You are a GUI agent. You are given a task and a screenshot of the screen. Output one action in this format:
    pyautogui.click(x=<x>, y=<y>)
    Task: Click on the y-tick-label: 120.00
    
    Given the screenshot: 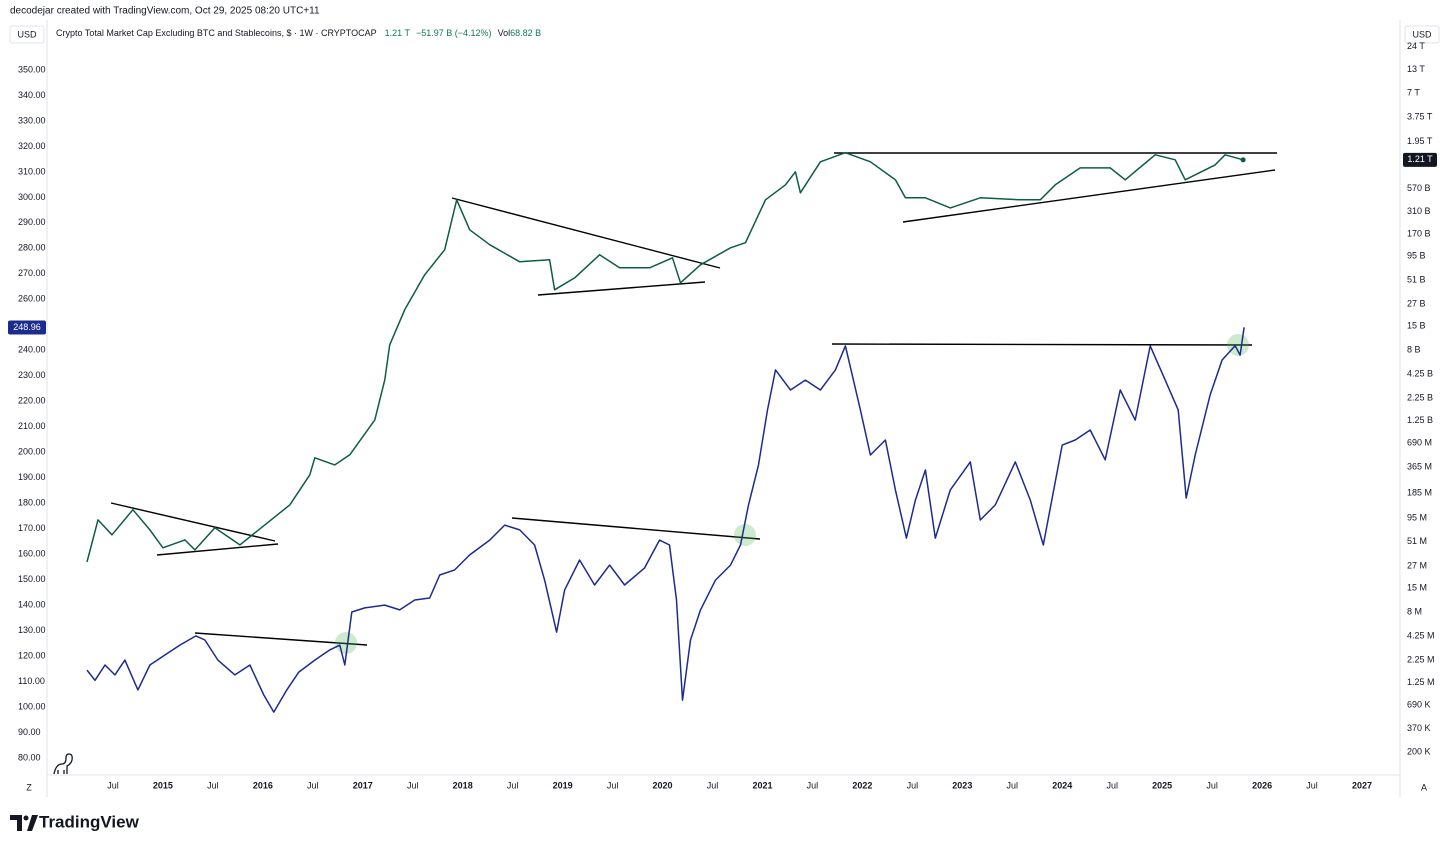 What is the action you would take?
    pyautogui.click(x=32, y=655)
    